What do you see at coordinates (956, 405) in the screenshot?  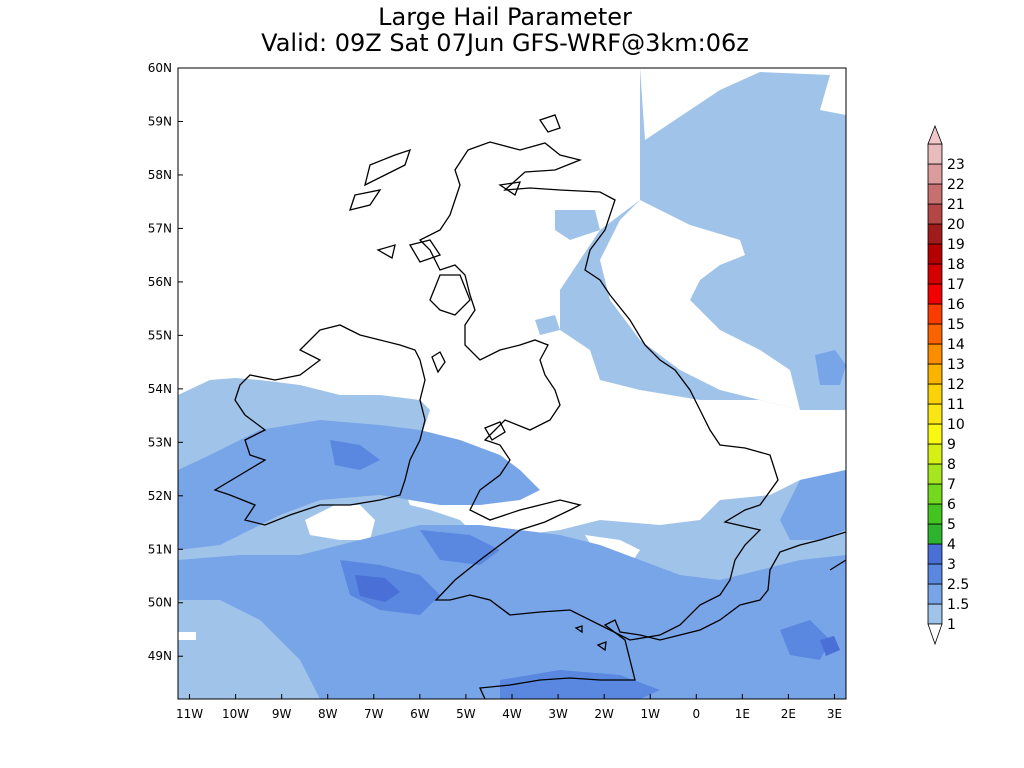 I see `colorbar-label: 11` at bounding box center [956, 405].